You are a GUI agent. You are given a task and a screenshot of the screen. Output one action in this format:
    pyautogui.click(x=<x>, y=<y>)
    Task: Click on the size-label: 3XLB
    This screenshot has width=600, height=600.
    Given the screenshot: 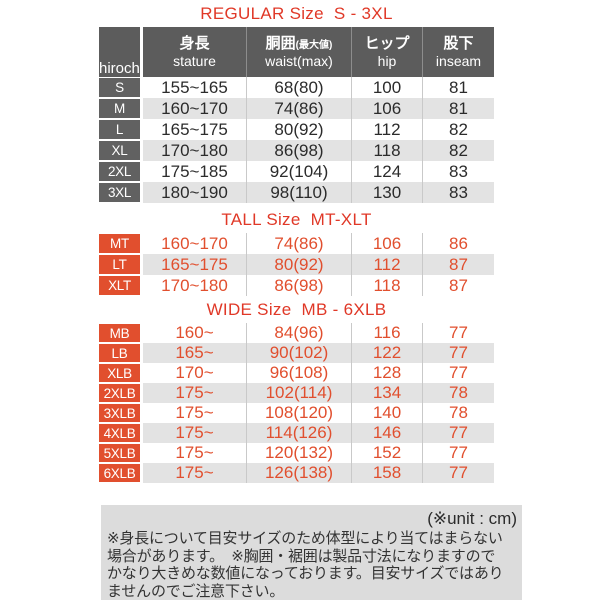 What is the action you would take?
    pyautogui.click(x=119, y=413)
    